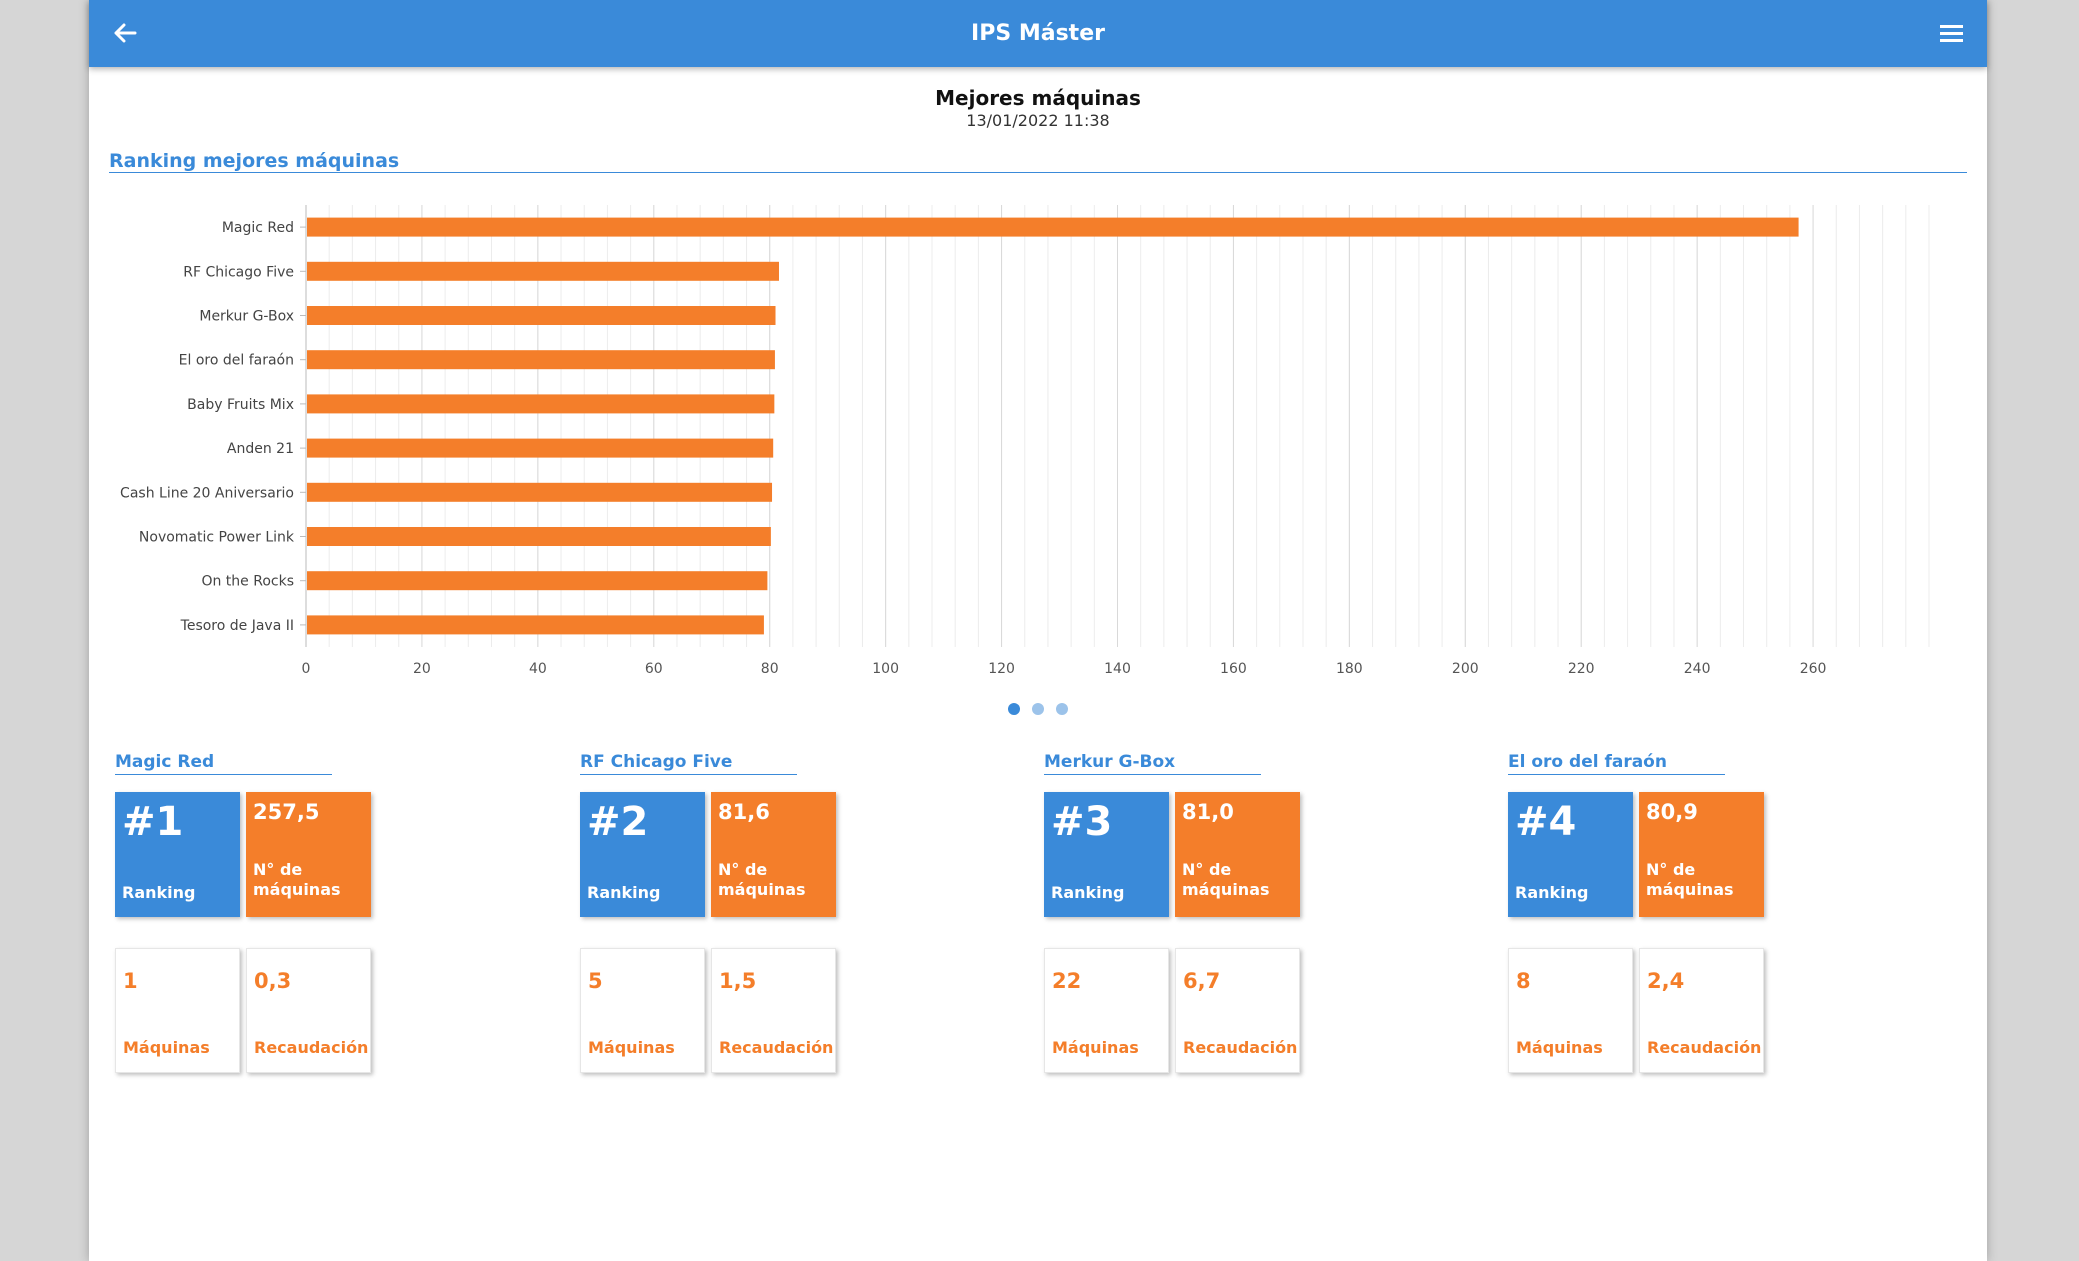 Image resolution: width=2079 pixels, height=1261 pixels. What do you see at coordinates (1672, 812) in the screenshot?
I see `value-number: 80,9` at bounding box center [1672, 812].